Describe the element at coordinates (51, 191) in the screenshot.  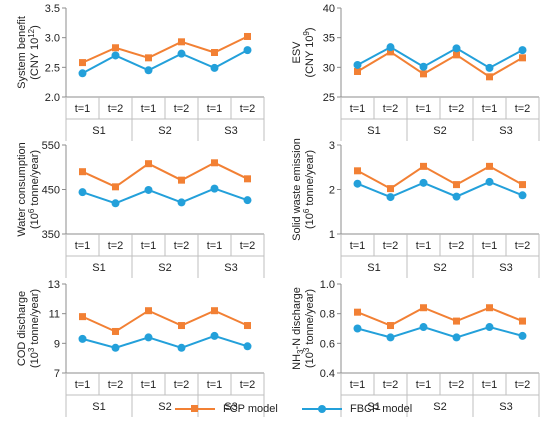
I see `y-tick-label: 450` at that location.